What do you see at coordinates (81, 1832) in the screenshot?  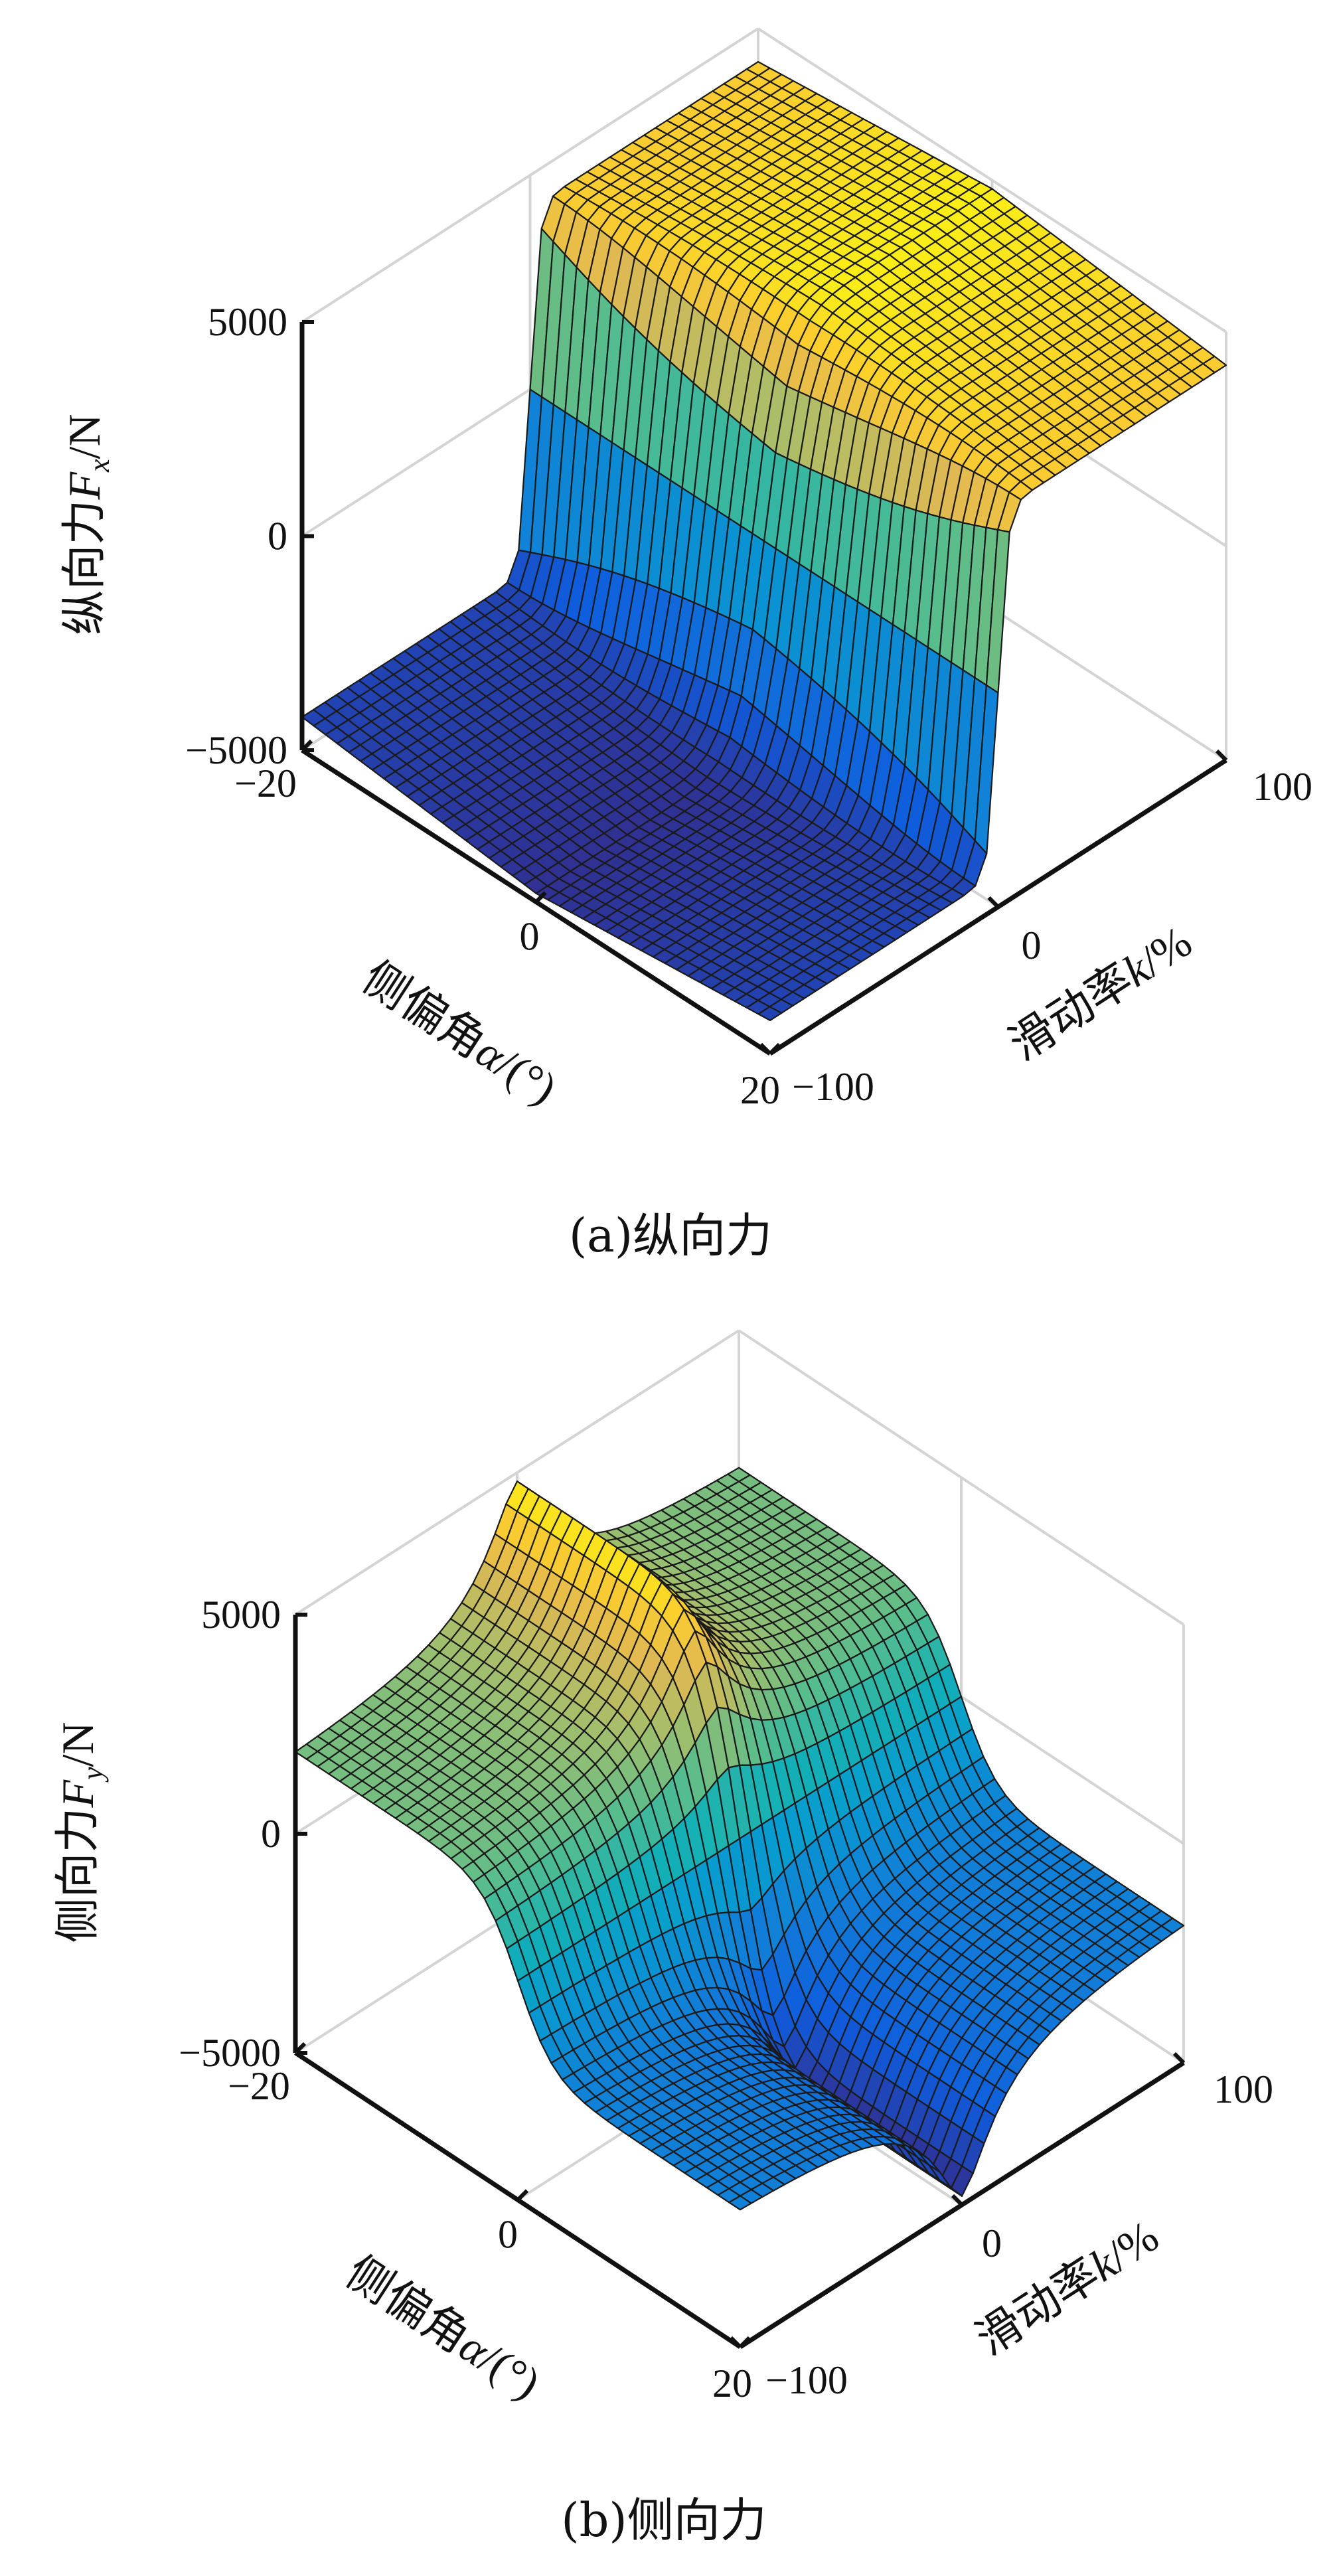 I see `z-axis-label: 侧向力Fy/N` at bounding box center [81, 1832].